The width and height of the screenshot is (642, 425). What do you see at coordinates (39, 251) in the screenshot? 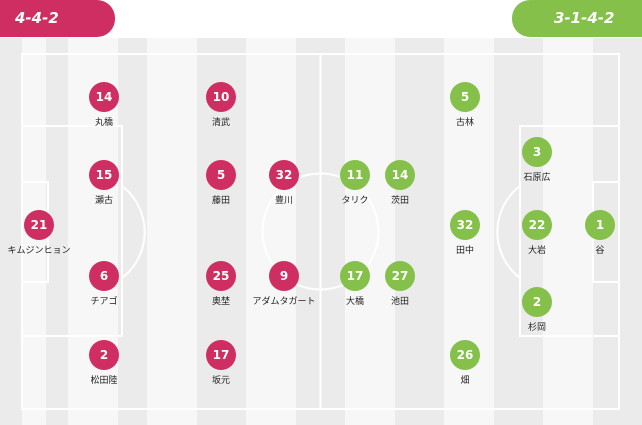
I see `player-name: キムジンヒョン` at bounding box center [39, 251].